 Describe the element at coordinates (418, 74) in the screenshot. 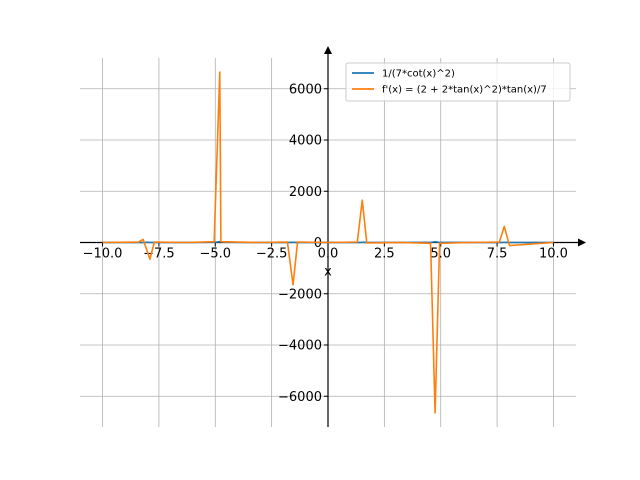

I see `legend-label-1: 1/(7*cot(x)^2)` at that location.